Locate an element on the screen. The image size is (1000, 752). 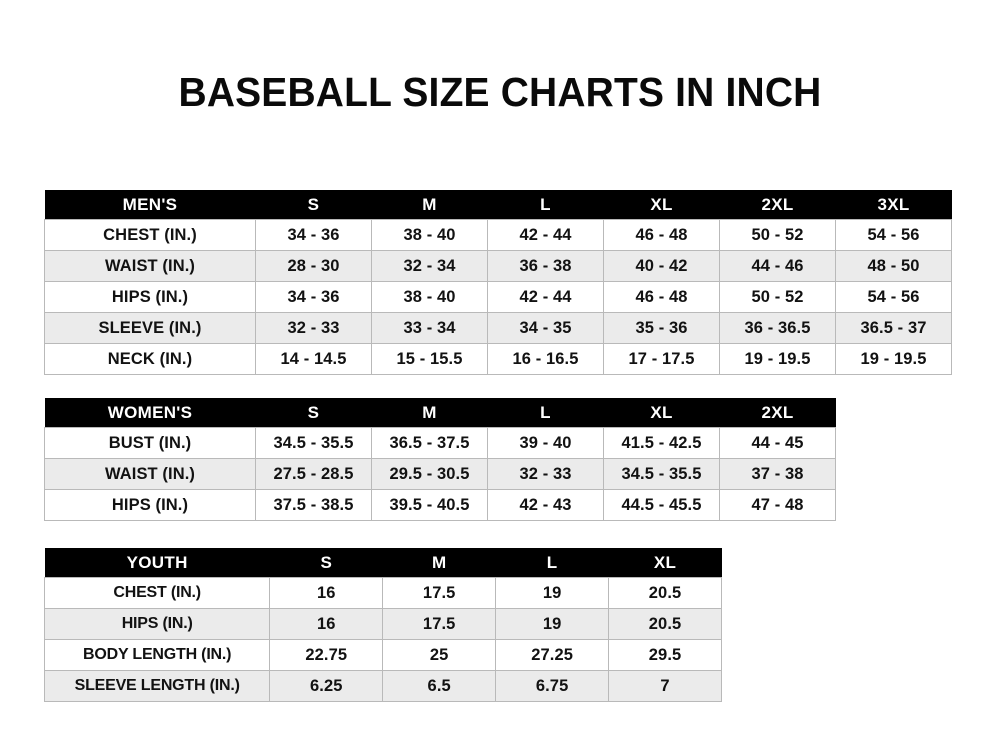
measurement-label: BODY LENGTH (IN.) is located at coordinates (157, 655).